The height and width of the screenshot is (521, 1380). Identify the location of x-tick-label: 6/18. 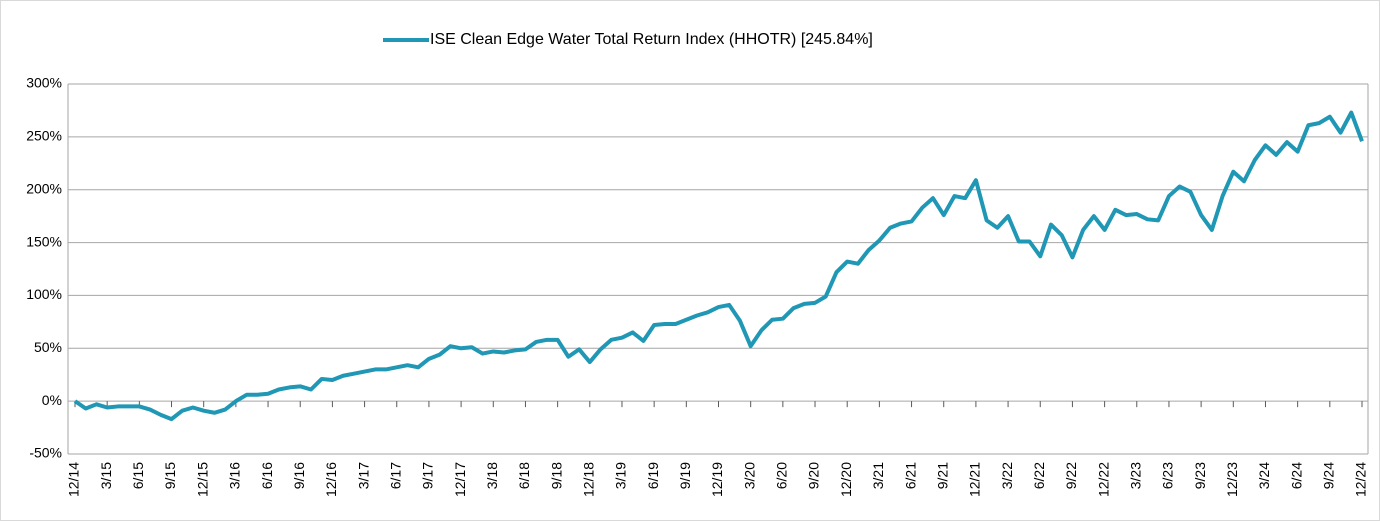
(524, 475).